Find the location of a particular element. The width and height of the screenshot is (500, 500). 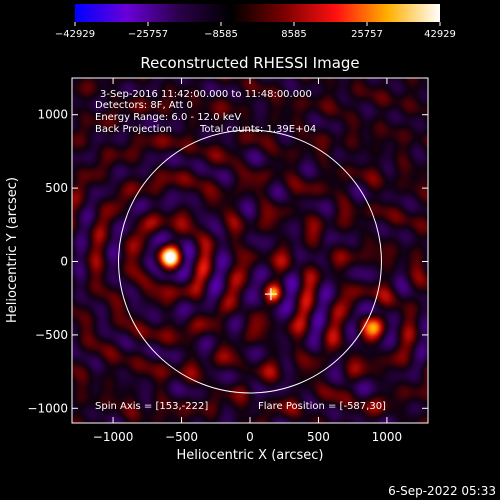

y-tick-label: −500 is located at coordinates (51, 335).